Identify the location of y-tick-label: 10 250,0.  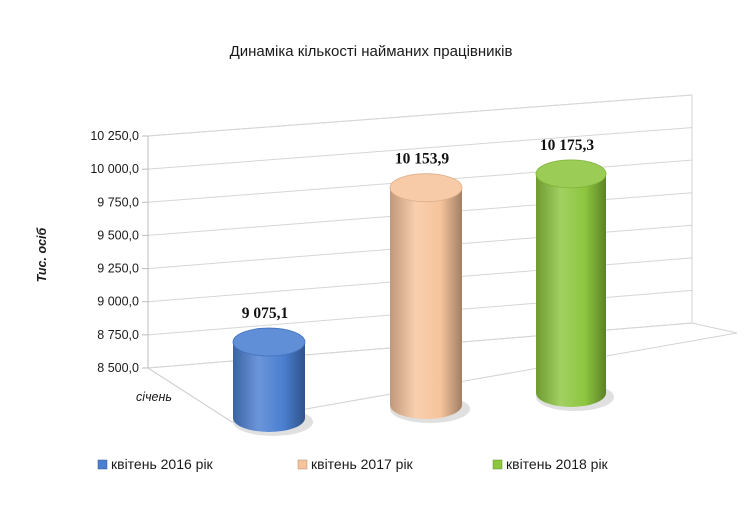
(114, 136).